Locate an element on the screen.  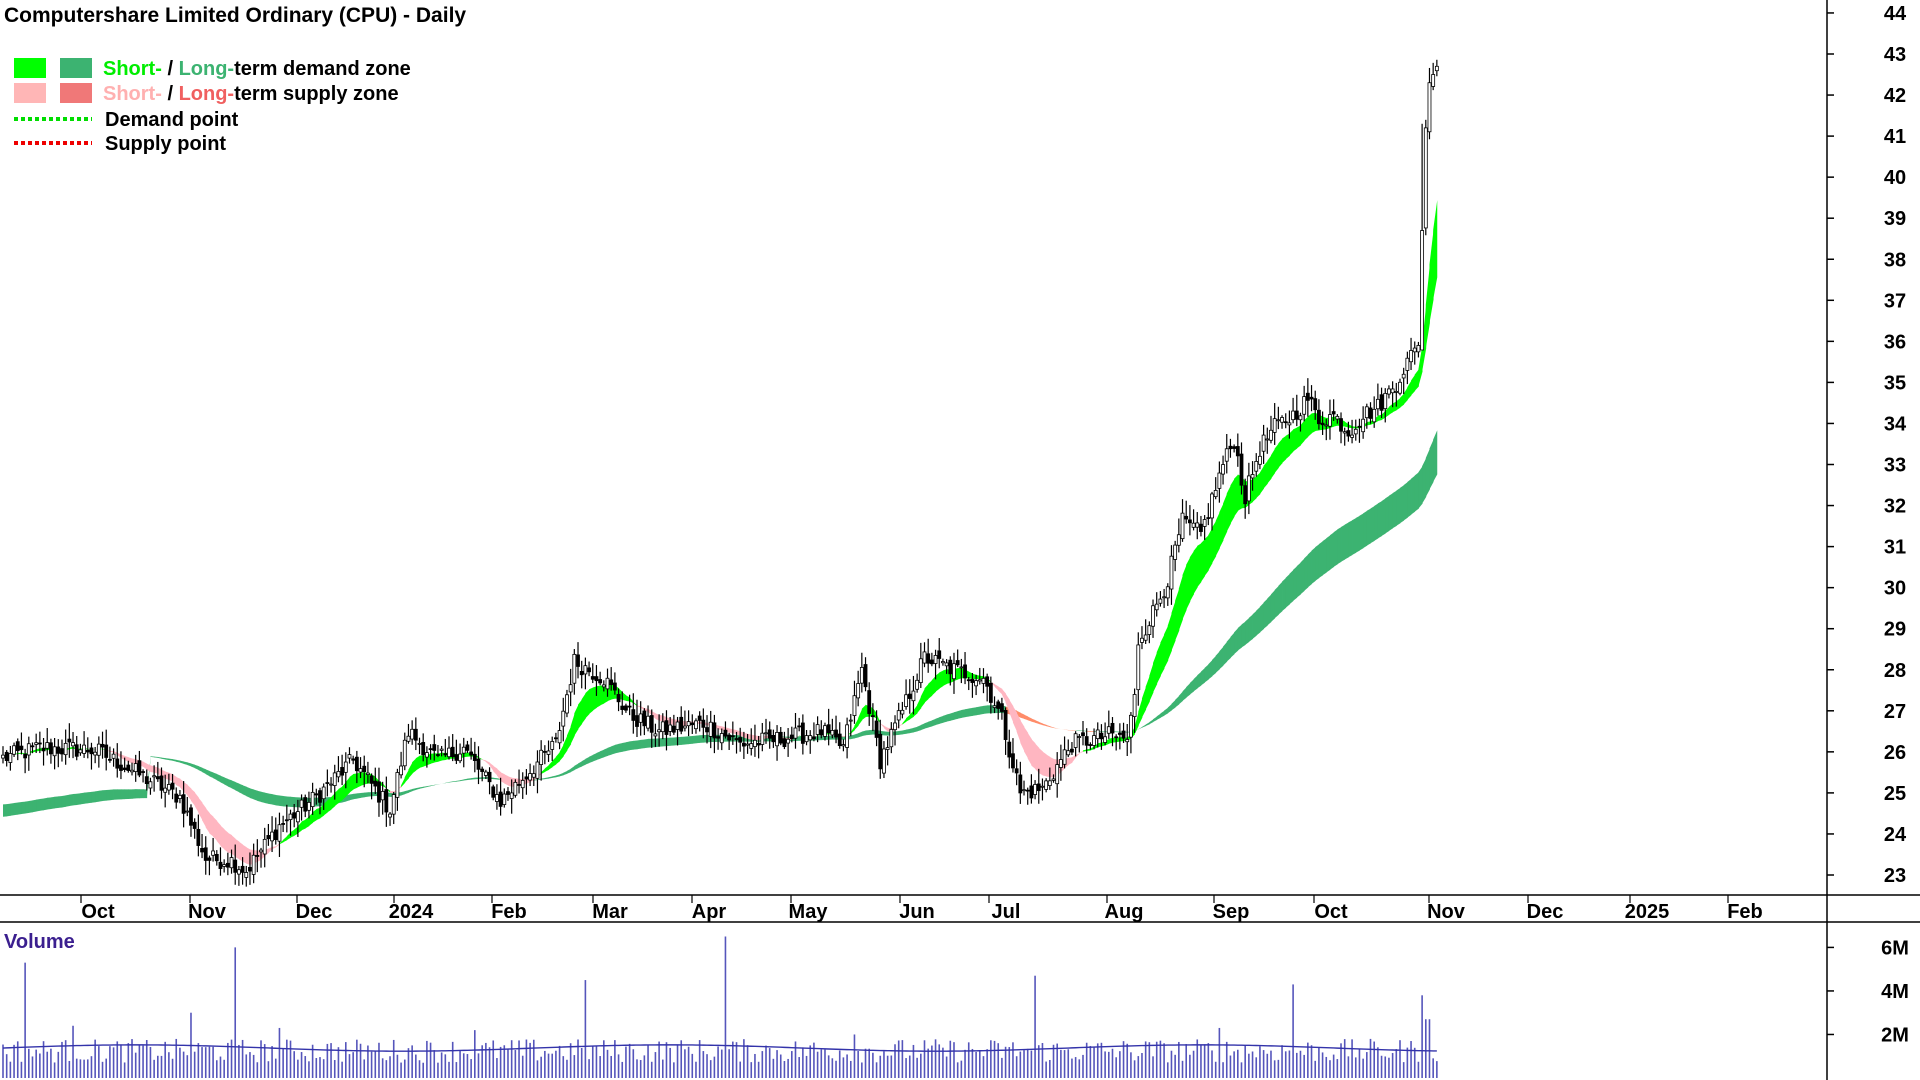
date-tick-label: Sep is located at coordinates (1231, 912).